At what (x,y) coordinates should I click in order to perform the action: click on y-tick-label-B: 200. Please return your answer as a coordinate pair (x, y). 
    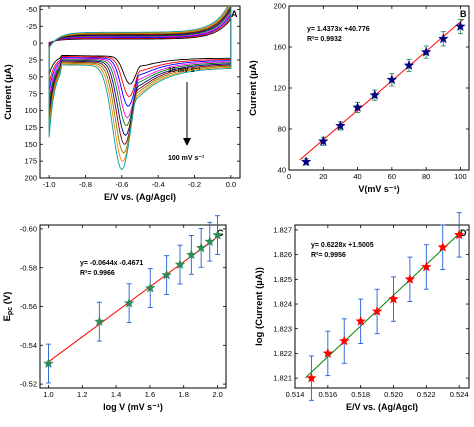
    Looking at the image, I should click on (279, 6).